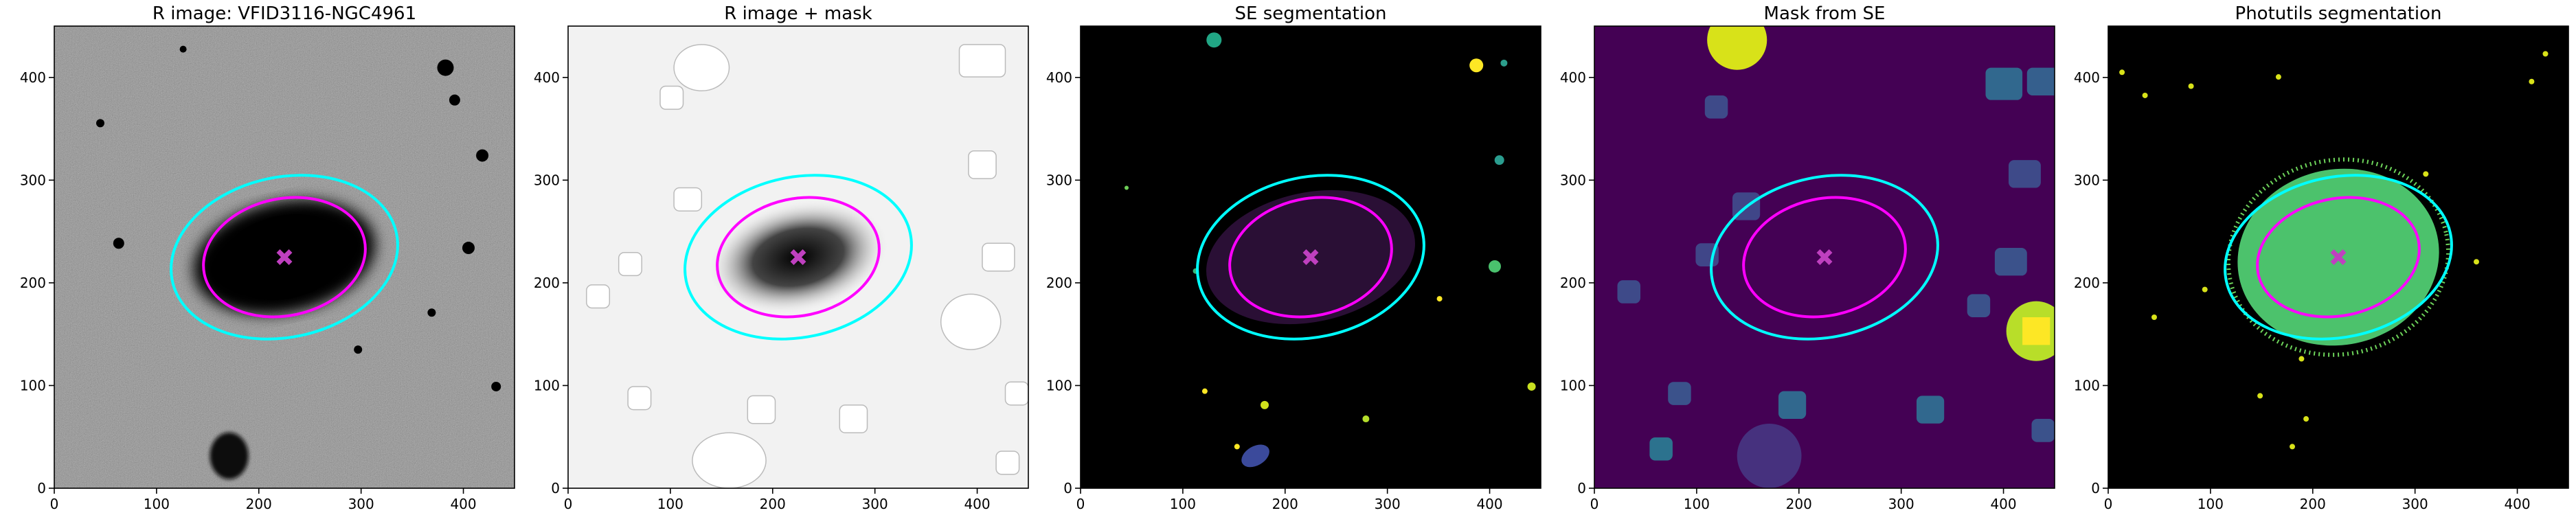 Image resolution: width=2576 pixels, height=515 pixels. I want to click on y-tick-label: 100, so click(33, 385).